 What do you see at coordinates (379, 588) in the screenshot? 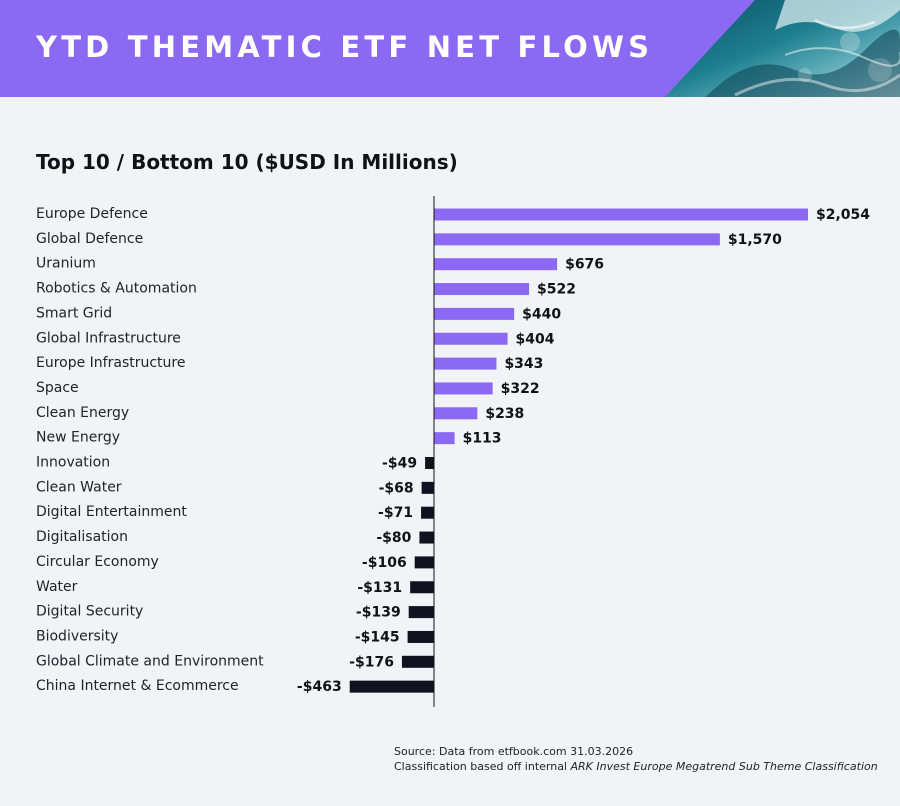
I see `data-label: -$131` at bounding box center [379, 588].